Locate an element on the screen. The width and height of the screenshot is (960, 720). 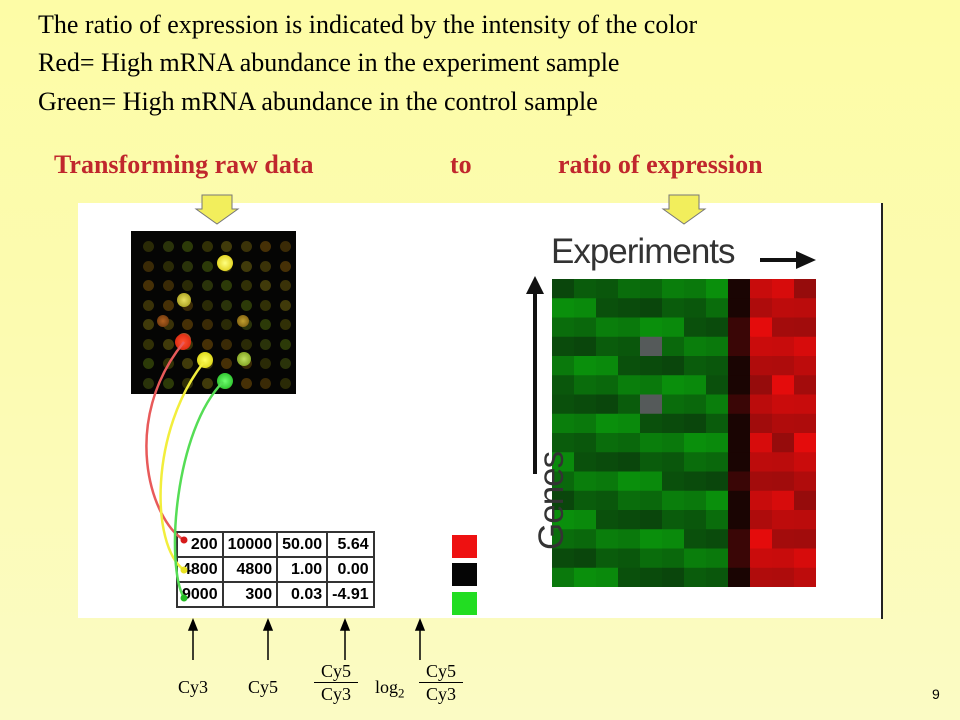
log-ratio-fraction: Cy5 Cy3 is located at coordinates (441, 682).